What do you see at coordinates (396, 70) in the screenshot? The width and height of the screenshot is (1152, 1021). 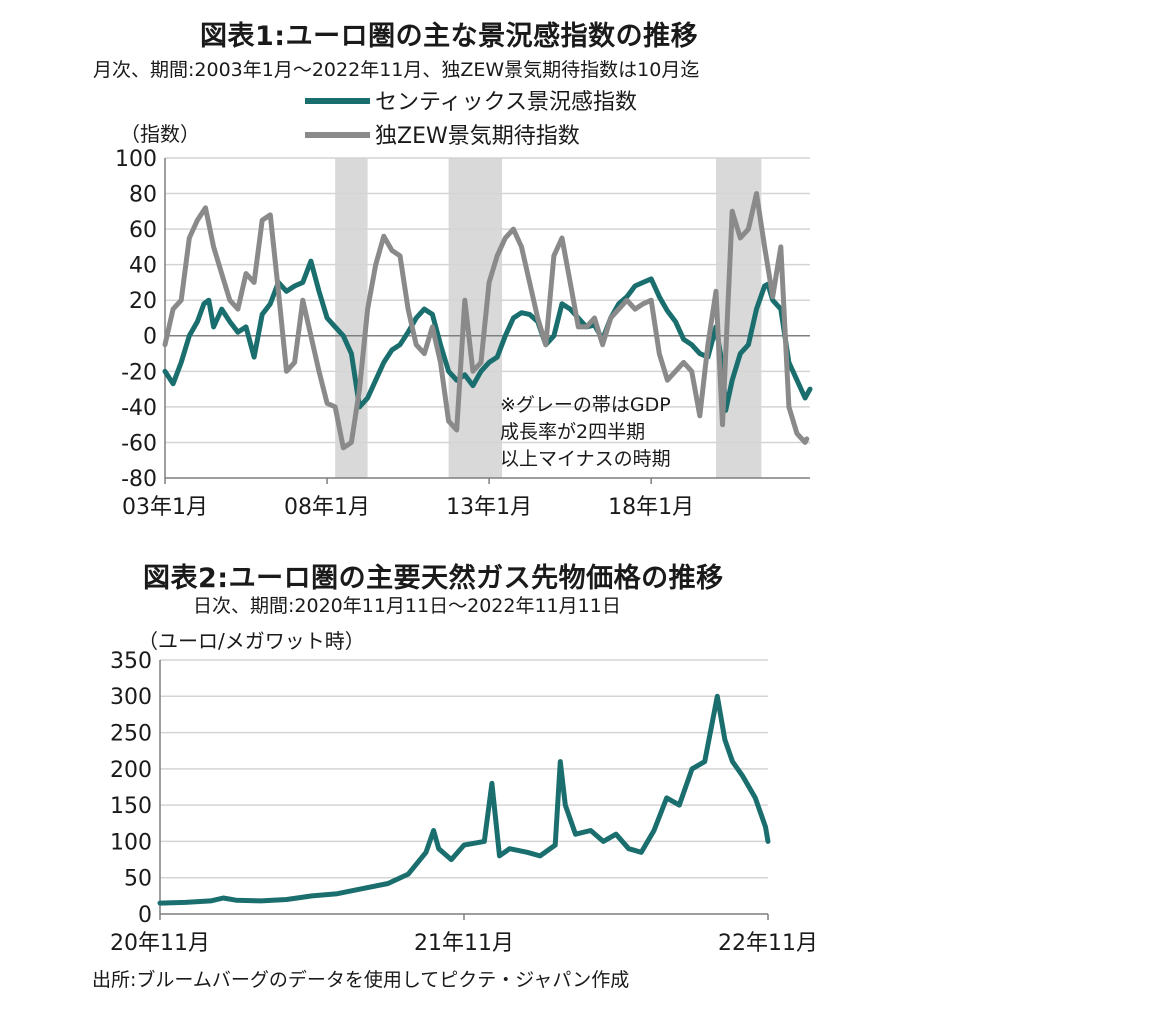 I see `chart1-subtitle: 月次、期間:2003年1月～2022年11月、独ZEW景気期待指数は10月迄` at bounding box center [396, 70].